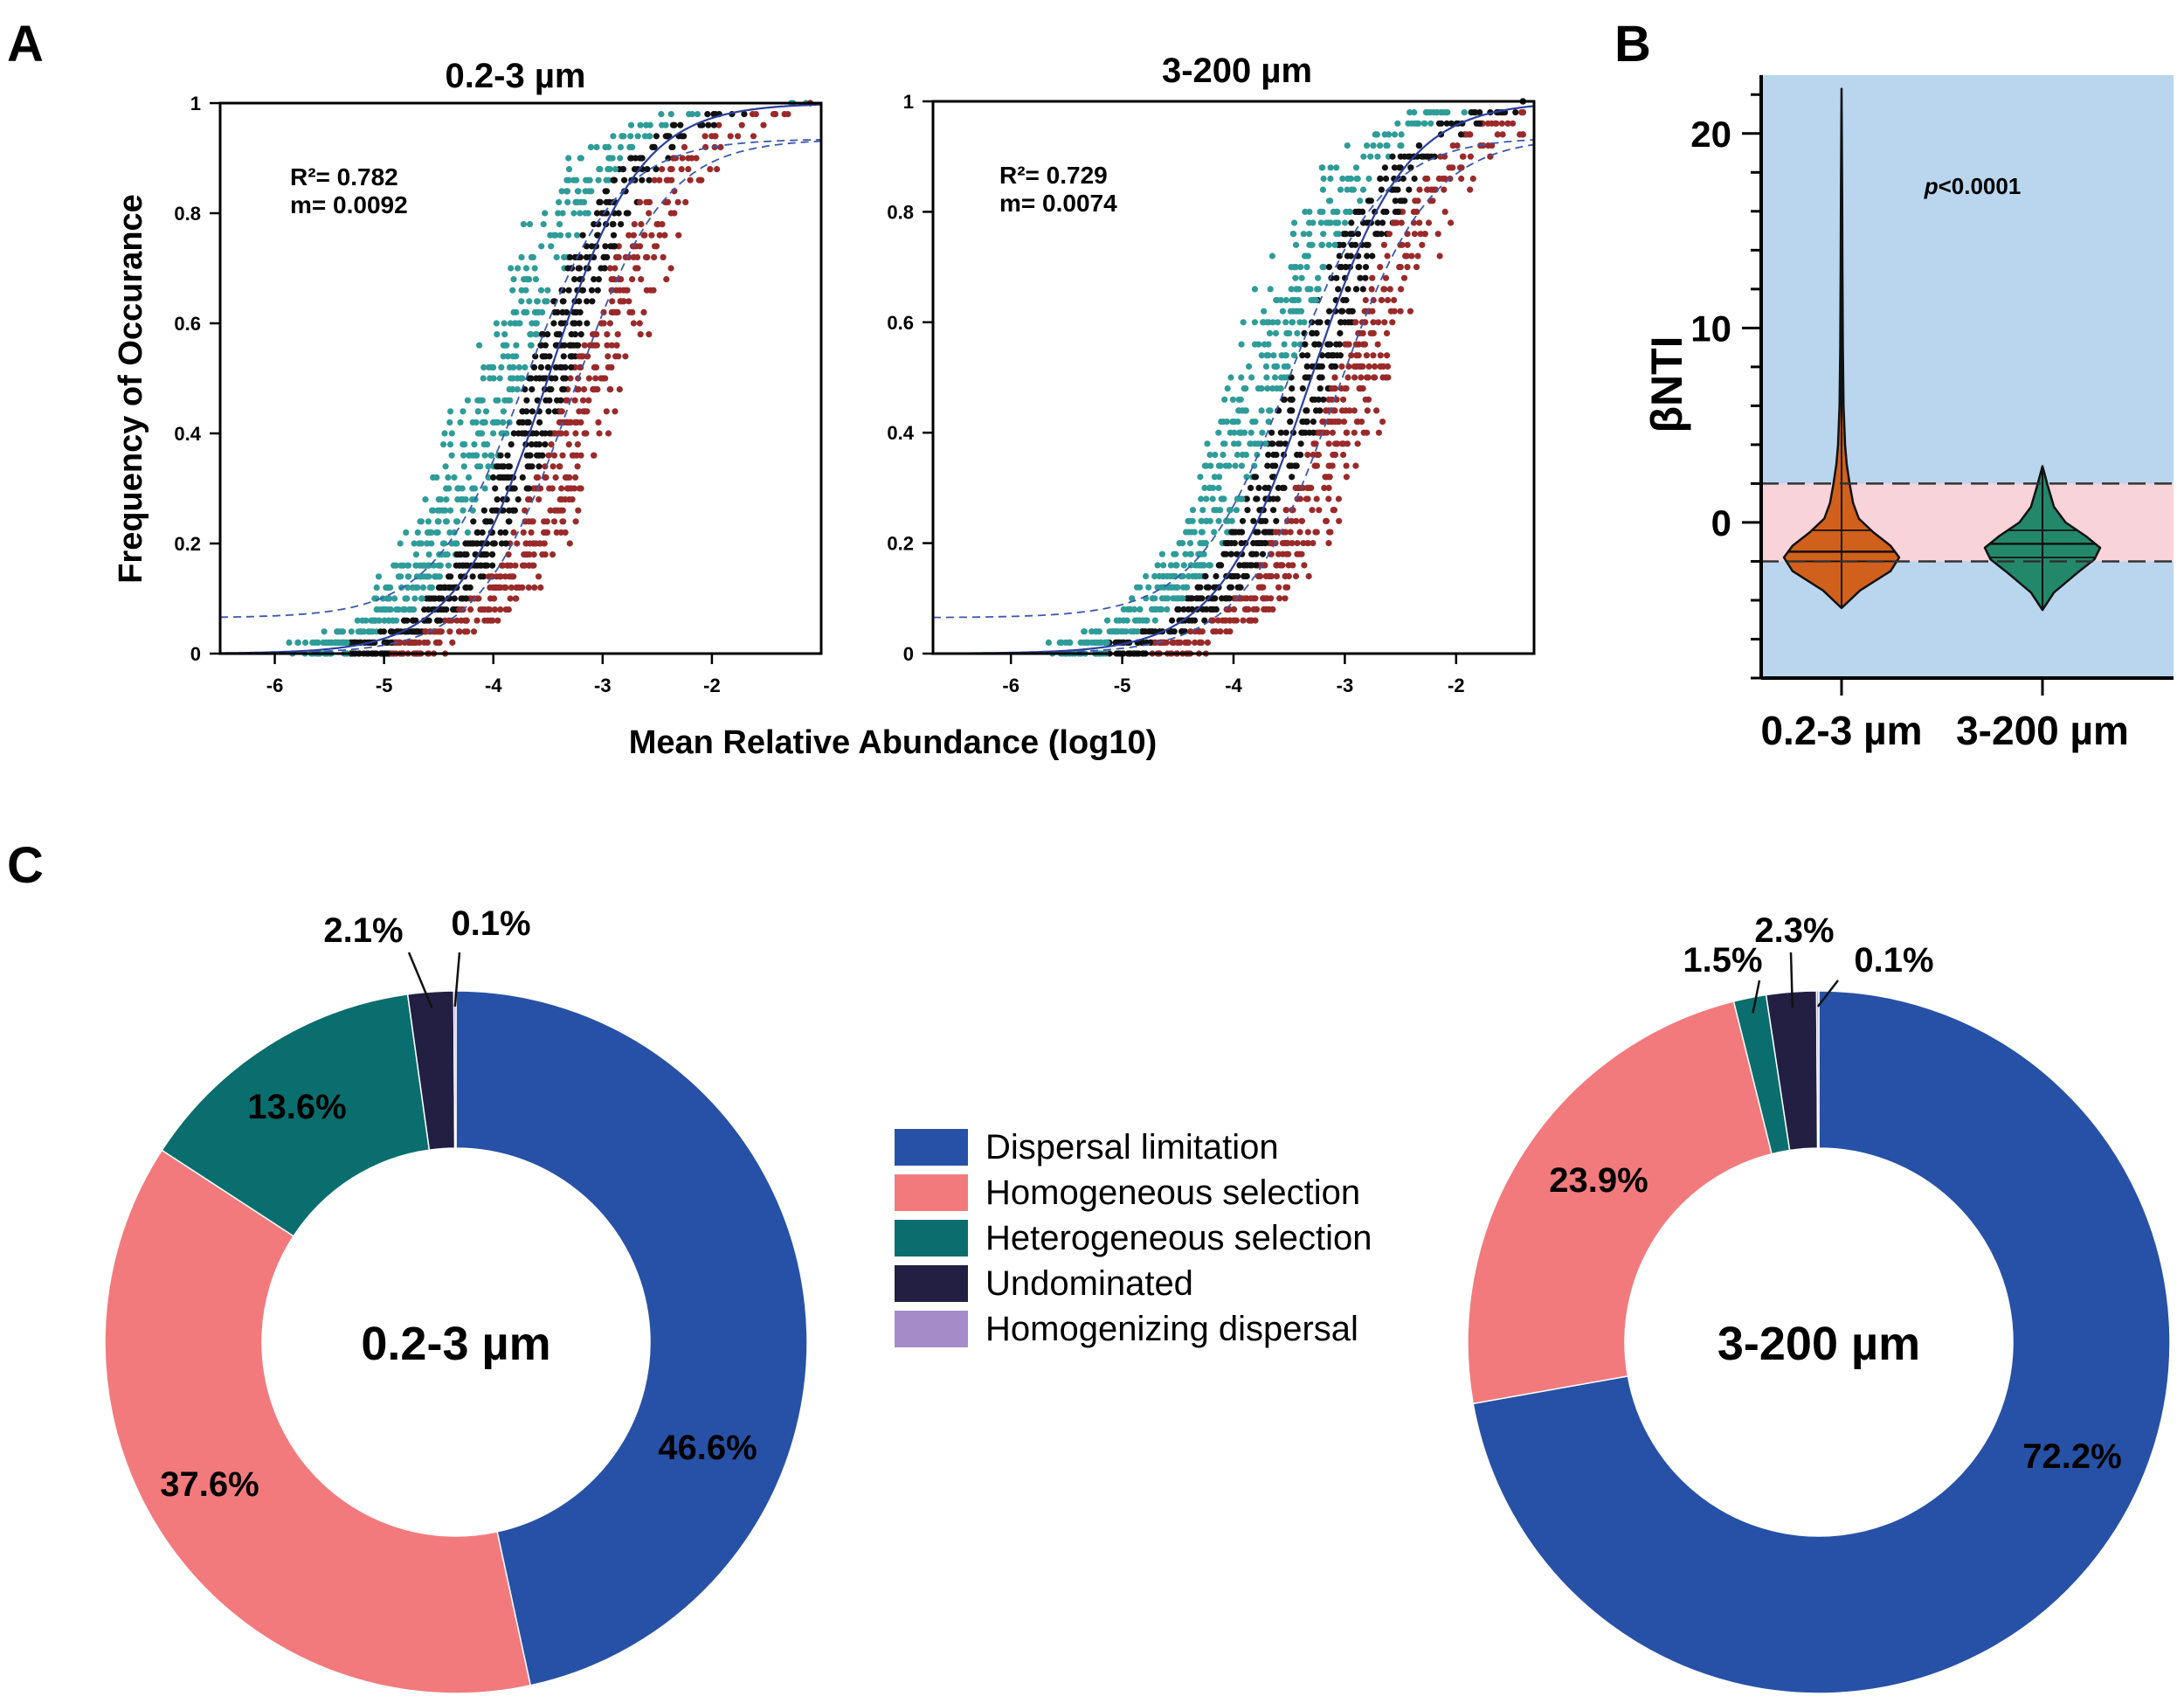 This screenshot has width=2184, height=1703. I want to click on upper-confidence-line, so click(1233, 379).